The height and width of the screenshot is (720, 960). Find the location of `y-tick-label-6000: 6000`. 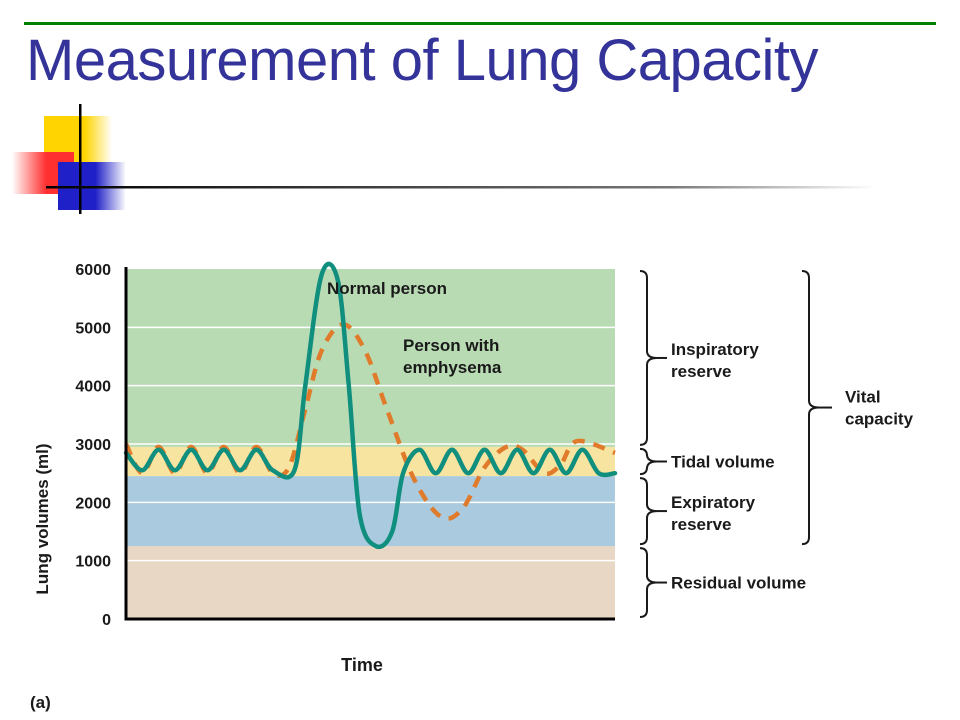

y-tick-label-6000: 6000 is located at coordinates (93, 270).